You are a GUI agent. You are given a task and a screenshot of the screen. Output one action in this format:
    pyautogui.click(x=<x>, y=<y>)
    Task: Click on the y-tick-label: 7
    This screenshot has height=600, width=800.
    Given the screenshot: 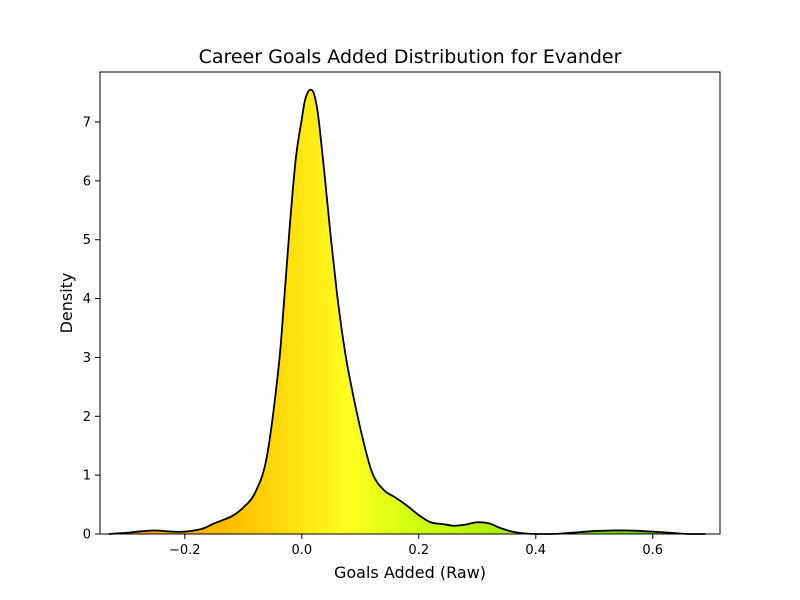 What is the action you would take?
    pyautogui.click(x=87, y=123)
    